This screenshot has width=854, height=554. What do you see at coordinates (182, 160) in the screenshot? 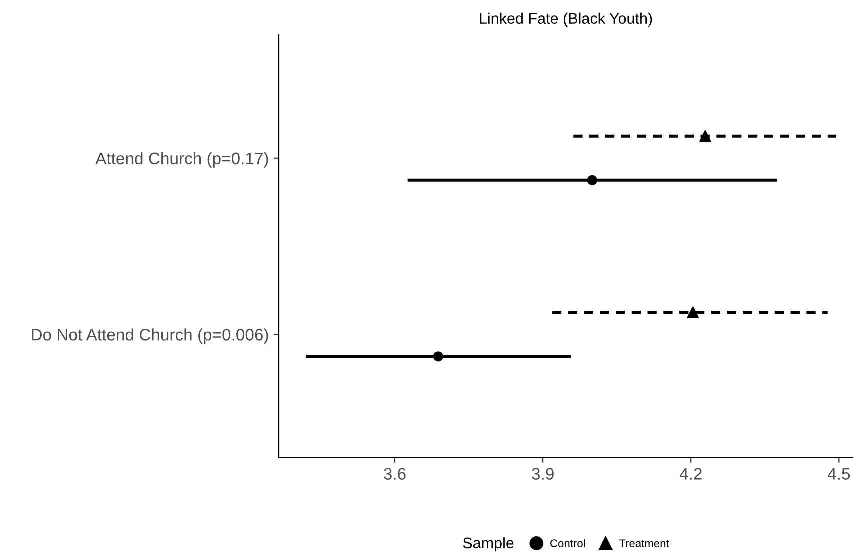
I see `y-tick-label: Attend Church (p=0.17)` at bounding box center [182, 160].